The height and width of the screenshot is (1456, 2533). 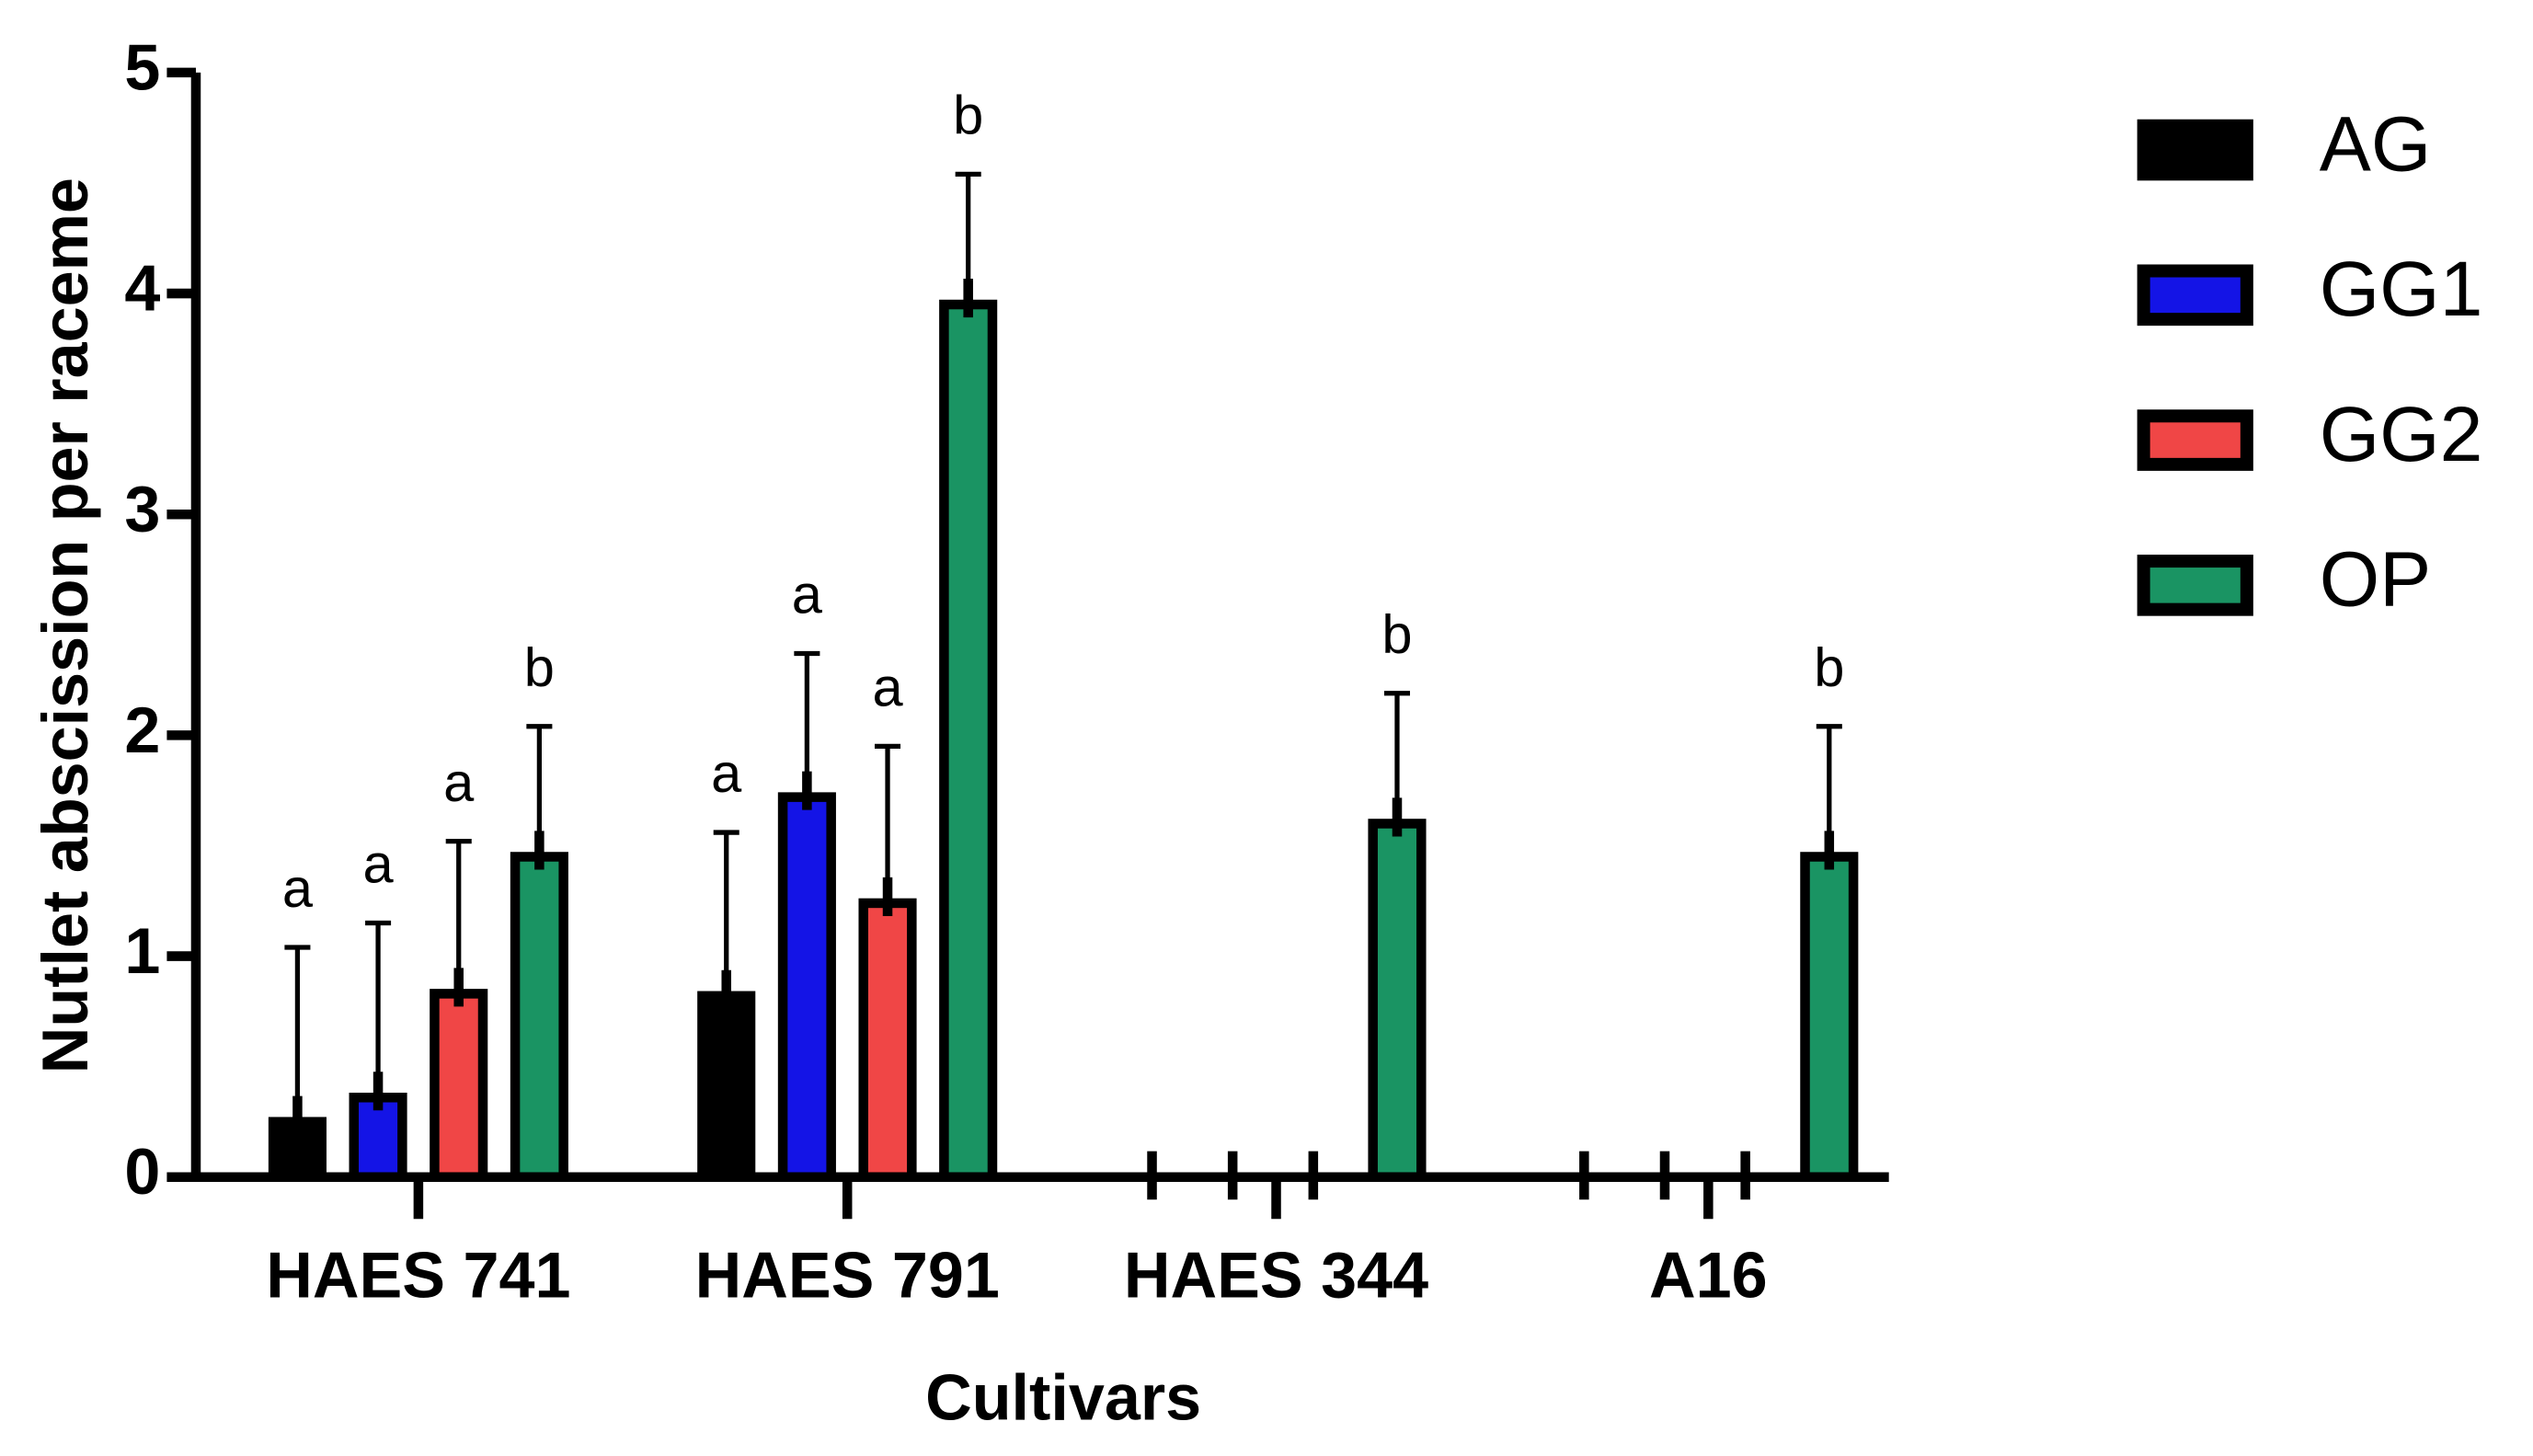 I want to click on y-tick-label: 5, so click(x=142, y=67).